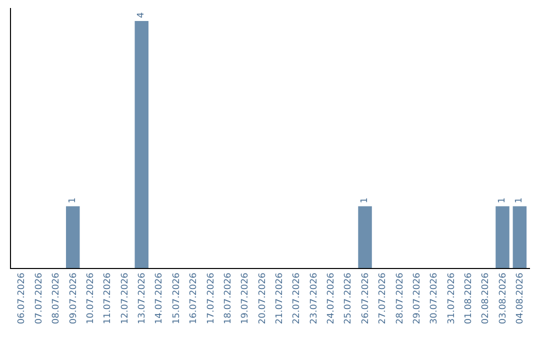  What do you see at coordinates (39, 298) in the screenshot?
I see `x-tick-label: 07.07.2026` at bounding box center [39, 298].